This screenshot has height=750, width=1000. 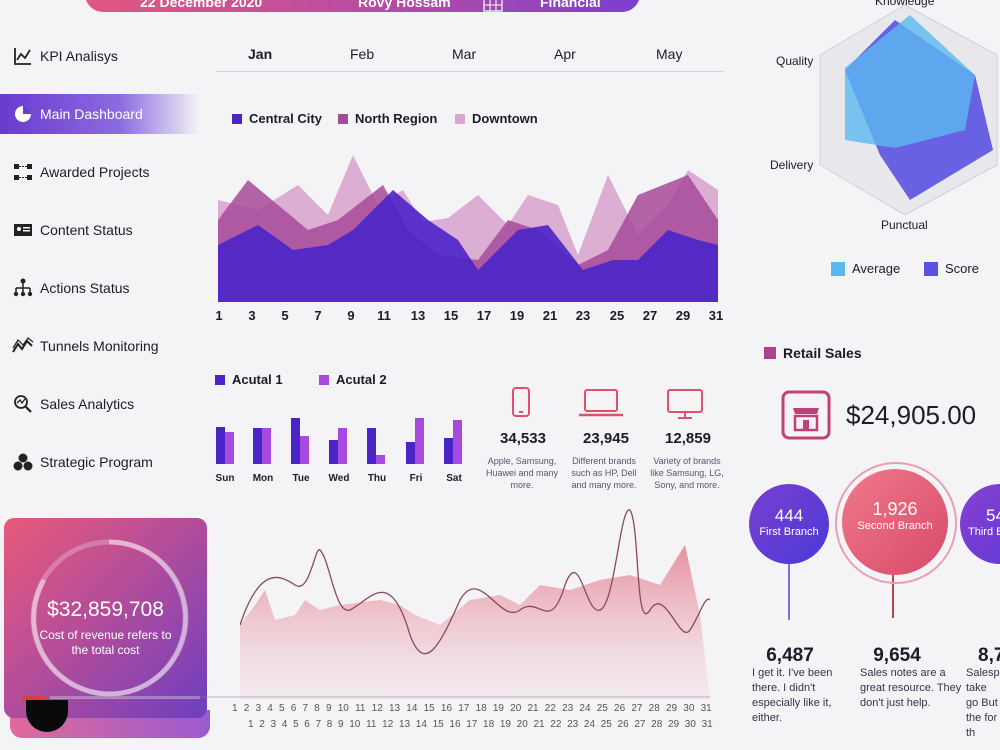 What do you see at coordinates (260, 54) in the screenshot?
I see `month-jan: Jan` at bounding box center [260, 54].